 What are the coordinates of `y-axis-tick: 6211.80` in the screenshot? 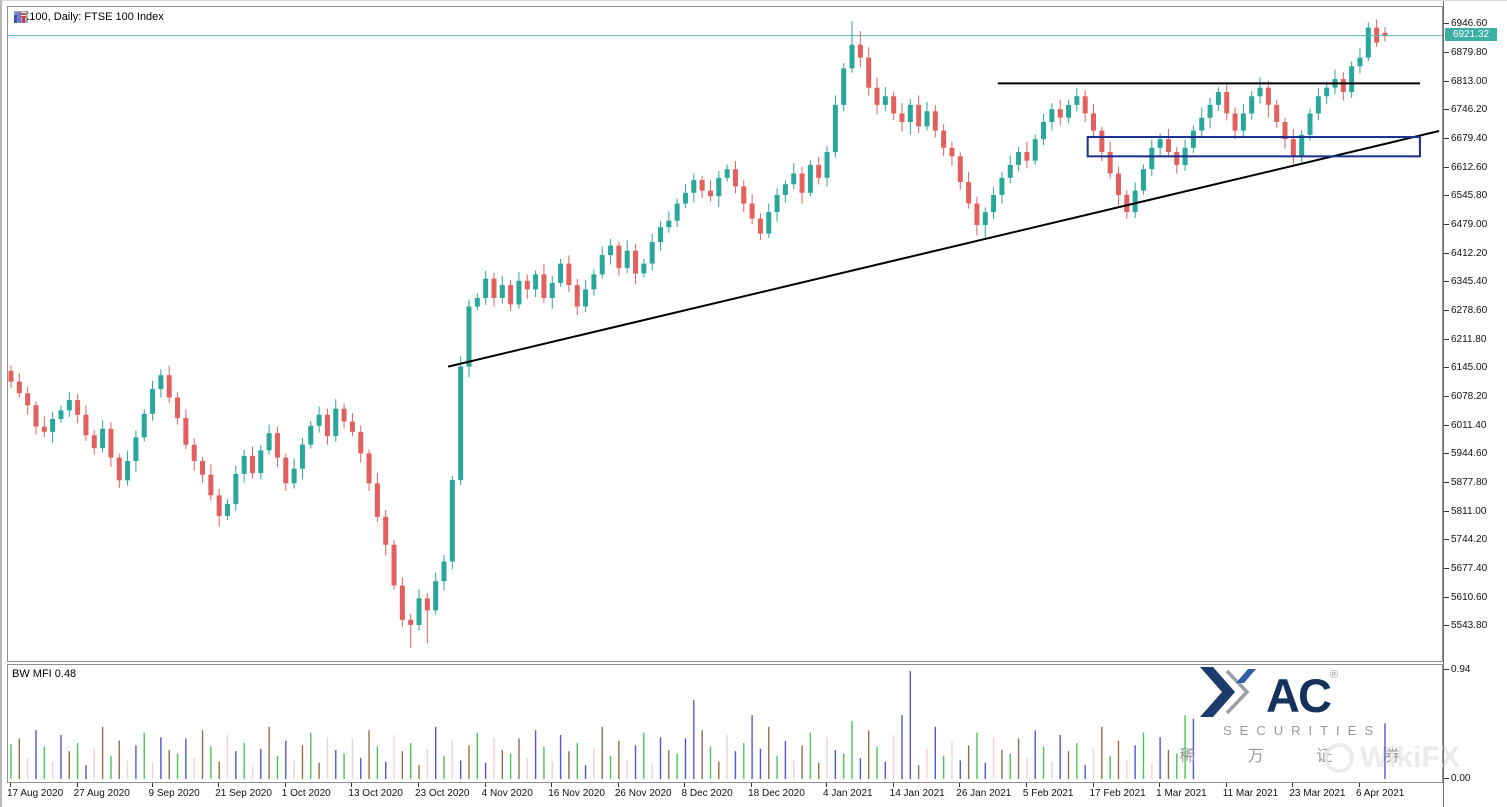 It's located at (1465, 339).